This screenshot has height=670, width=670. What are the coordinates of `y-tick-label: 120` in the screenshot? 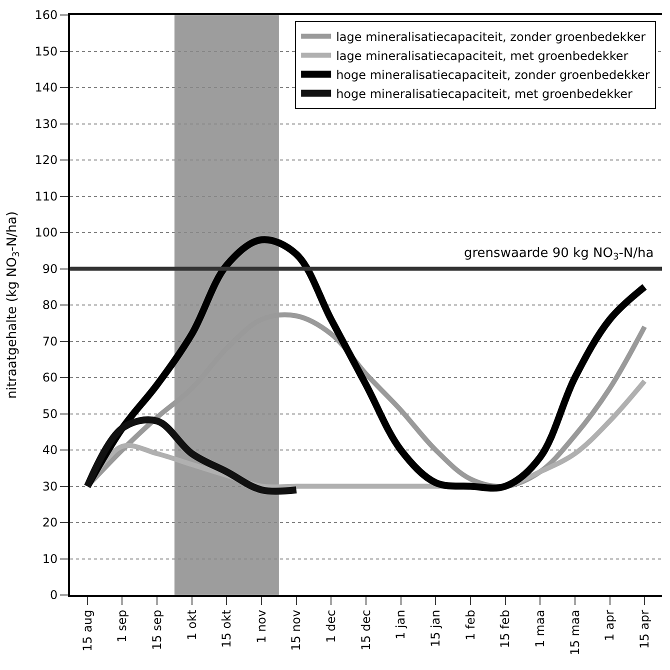 It's located at (46, 160).